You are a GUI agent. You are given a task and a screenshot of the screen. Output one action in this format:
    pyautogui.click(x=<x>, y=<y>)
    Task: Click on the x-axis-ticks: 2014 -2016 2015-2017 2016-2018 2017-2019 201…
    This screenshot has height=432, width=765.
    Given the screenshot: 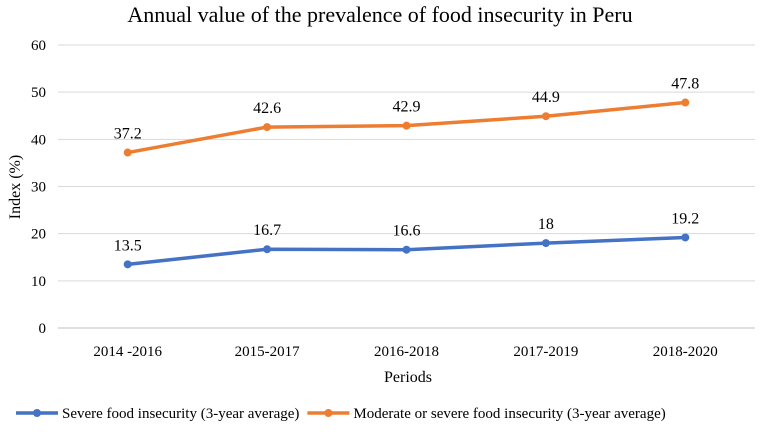 What is the action you would take?
    pyautogui.click(x=405, y=352)
    